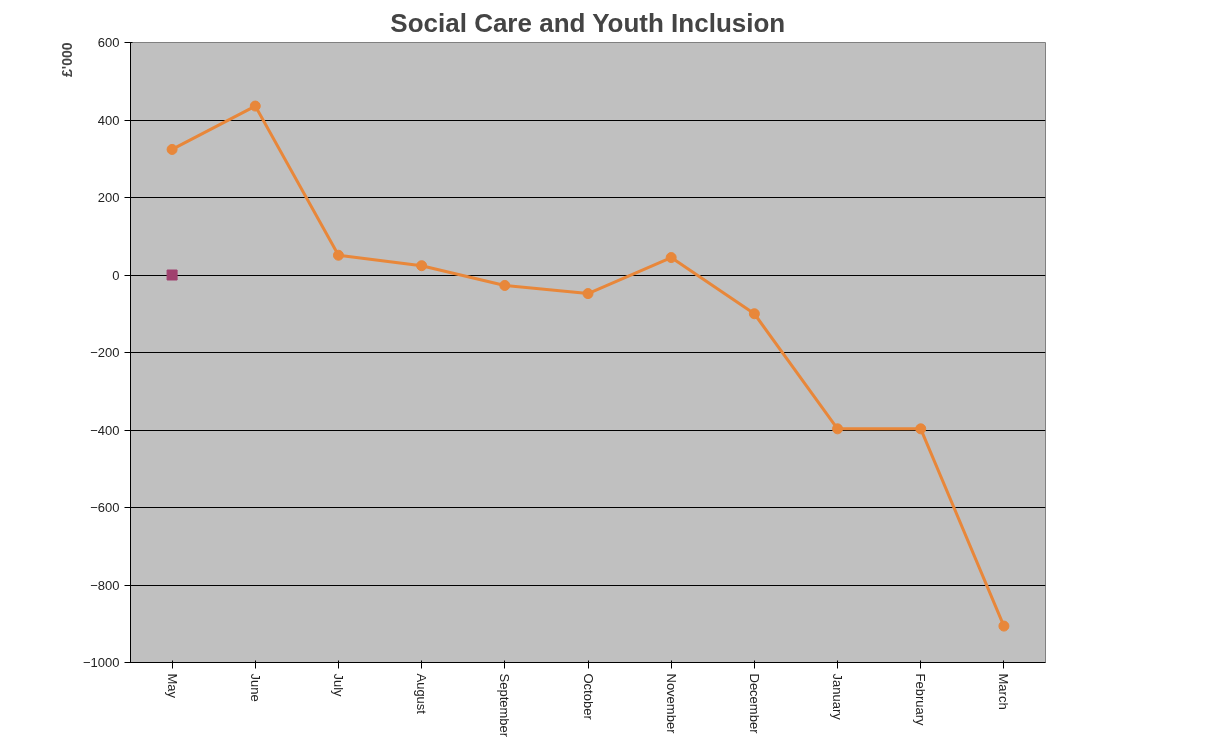 The image size is (1205, 749). I want to click on x-tick-label: May, so click(172, 686).